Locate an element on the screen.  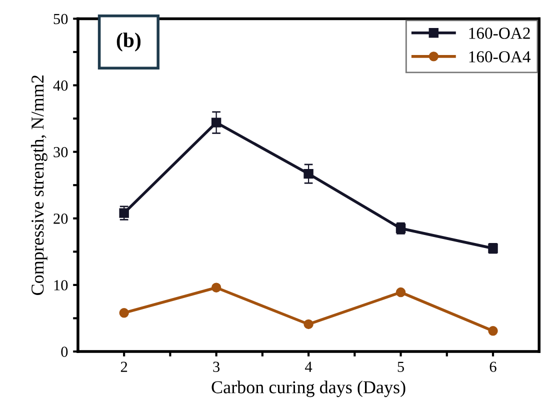
x-tick-label: 4 is located at coordinates (308, 367).